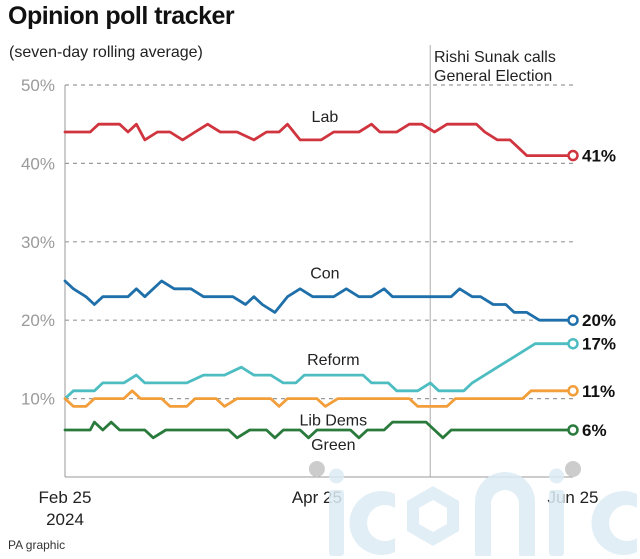 The image size is (640, 559). I want to click on y-tick-label-40: 40%, so click(38, 163).